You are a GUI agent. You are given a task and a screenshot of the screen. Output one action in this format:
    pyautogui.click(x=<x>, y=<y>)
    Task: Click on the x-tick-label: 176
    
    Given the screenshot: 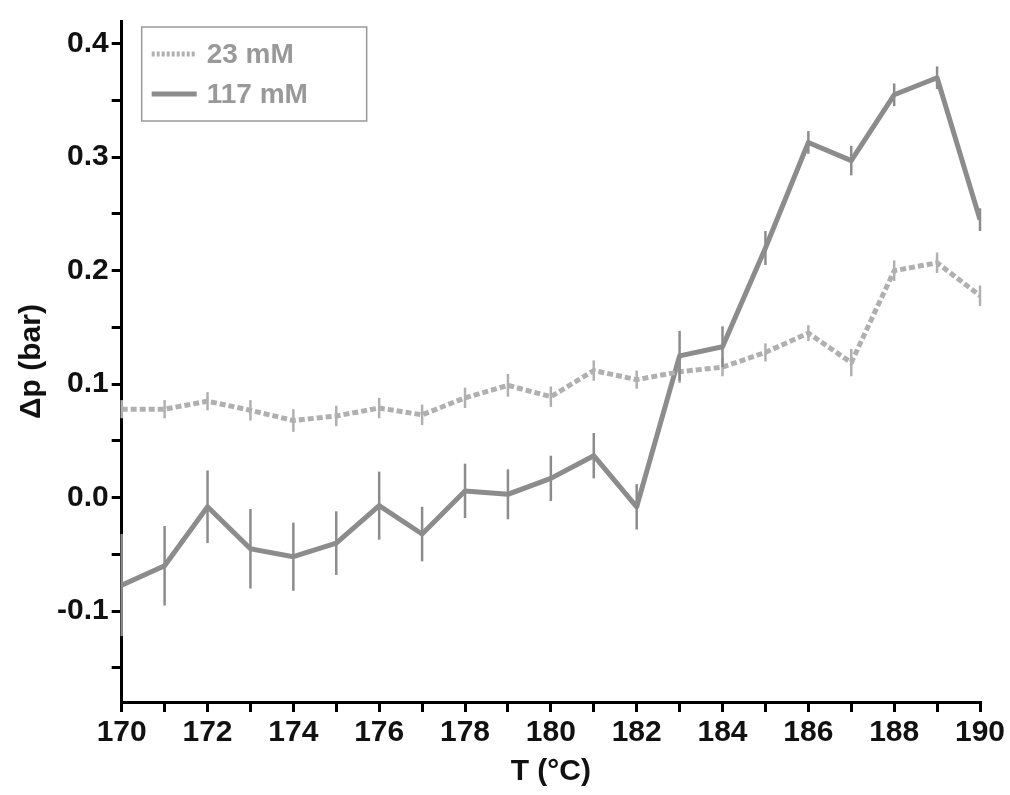 What is the action you would take?
    pyautogui.click(x=379, y=731)
    